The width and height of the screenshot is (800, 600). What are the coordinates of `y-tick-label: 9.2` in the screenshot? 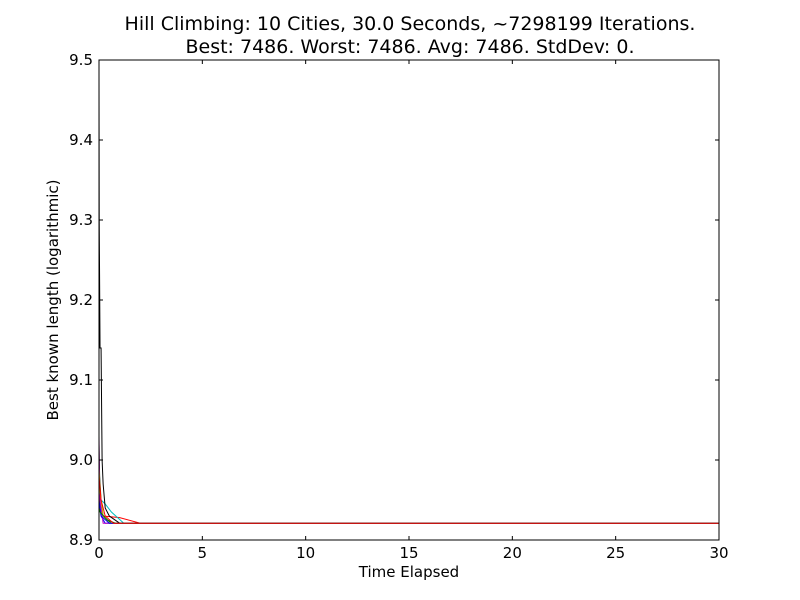 It's located at (81, 300).